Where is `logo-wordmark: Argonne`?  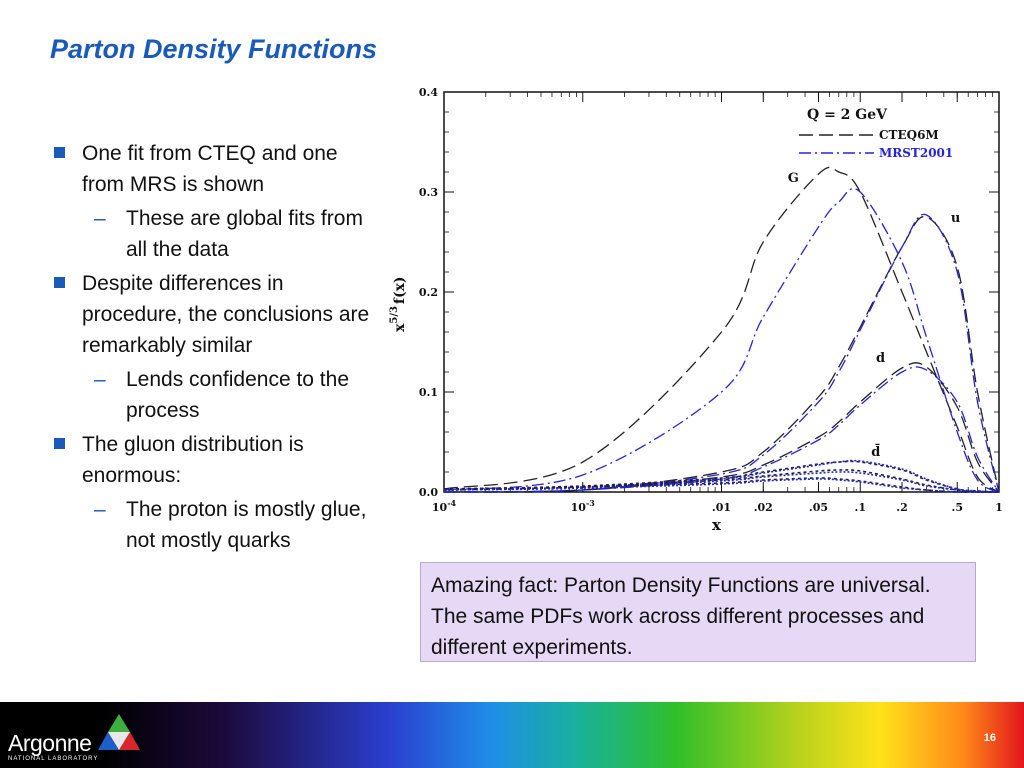 logo-wordmark: Argonne is located at coordinates (50, 743).